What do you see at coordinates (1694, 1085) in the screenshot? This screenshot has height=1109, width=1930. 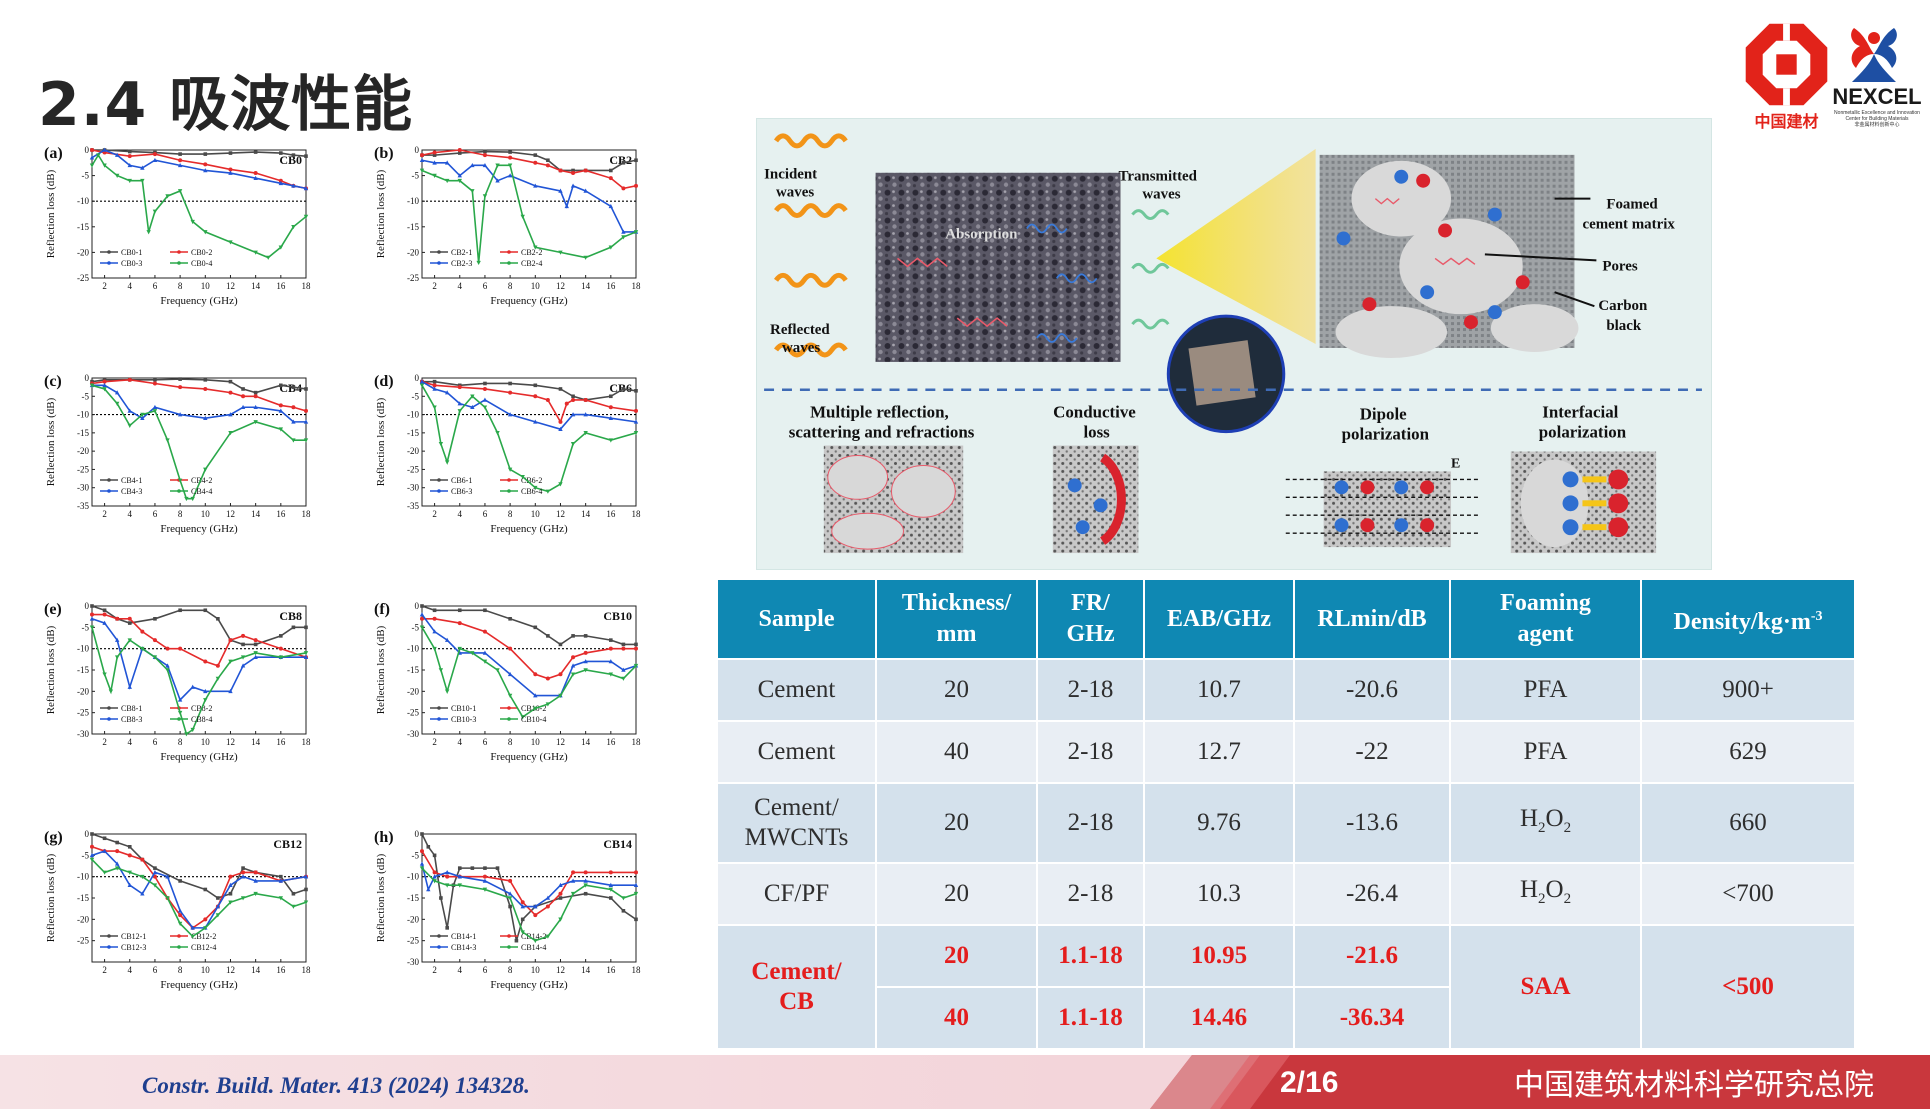 I see `institute-name: 中国建筑材料科学研究总院` at bounding box center [1694, 1085].